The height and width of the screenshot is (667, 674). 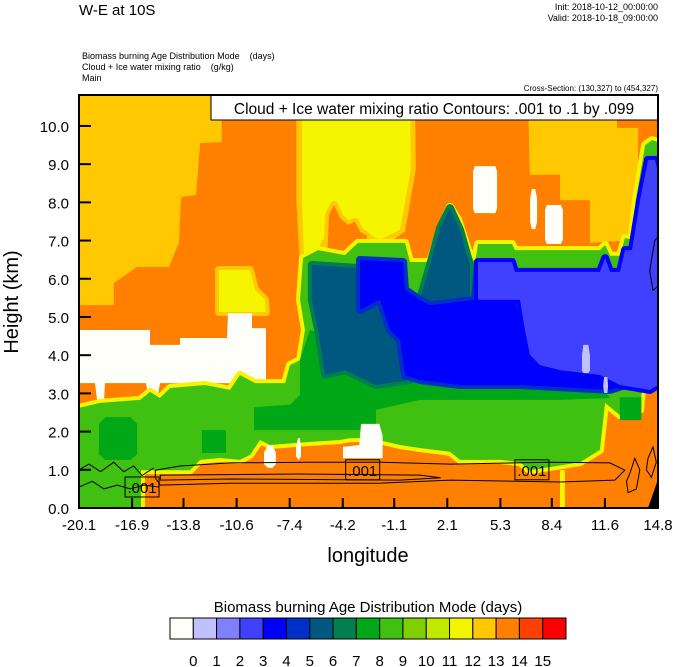 What do you see at coordinates (237, 525) in the screenshot?
I see `x-tick-label: -10.6` at bounding box center [237, 525].